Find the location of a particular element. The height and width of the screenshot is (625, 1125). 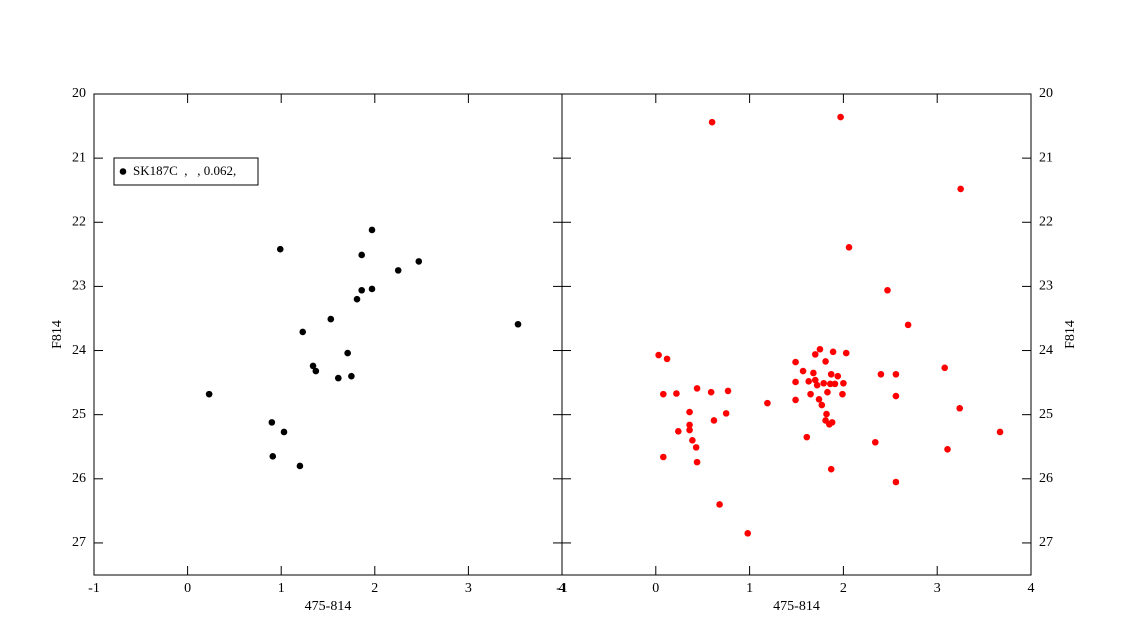

legend-box is located at coordinates (186, 171).